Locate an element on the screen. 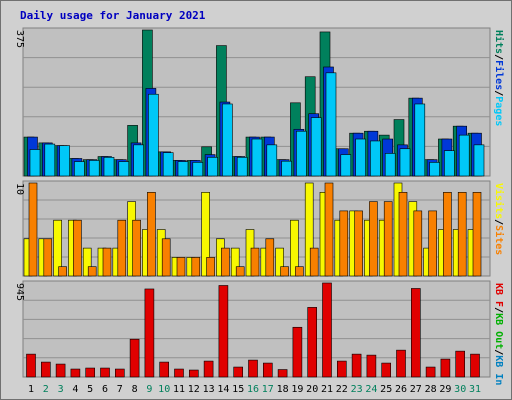  legend-item-kb-1: / is located at coordinates (498, 310).